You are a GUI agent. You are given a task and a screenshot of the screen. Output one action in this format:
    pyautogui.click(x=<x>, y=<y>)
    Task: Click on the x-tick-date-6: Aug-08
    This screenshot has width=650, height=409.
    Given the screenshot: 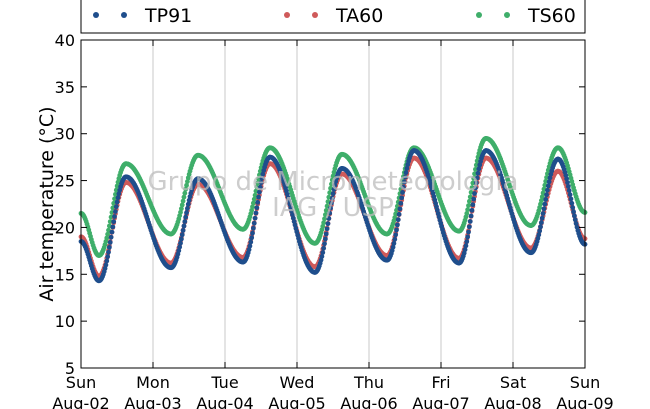 What is the action you would take?
    pyautogui.click(x=512, y=401)
    